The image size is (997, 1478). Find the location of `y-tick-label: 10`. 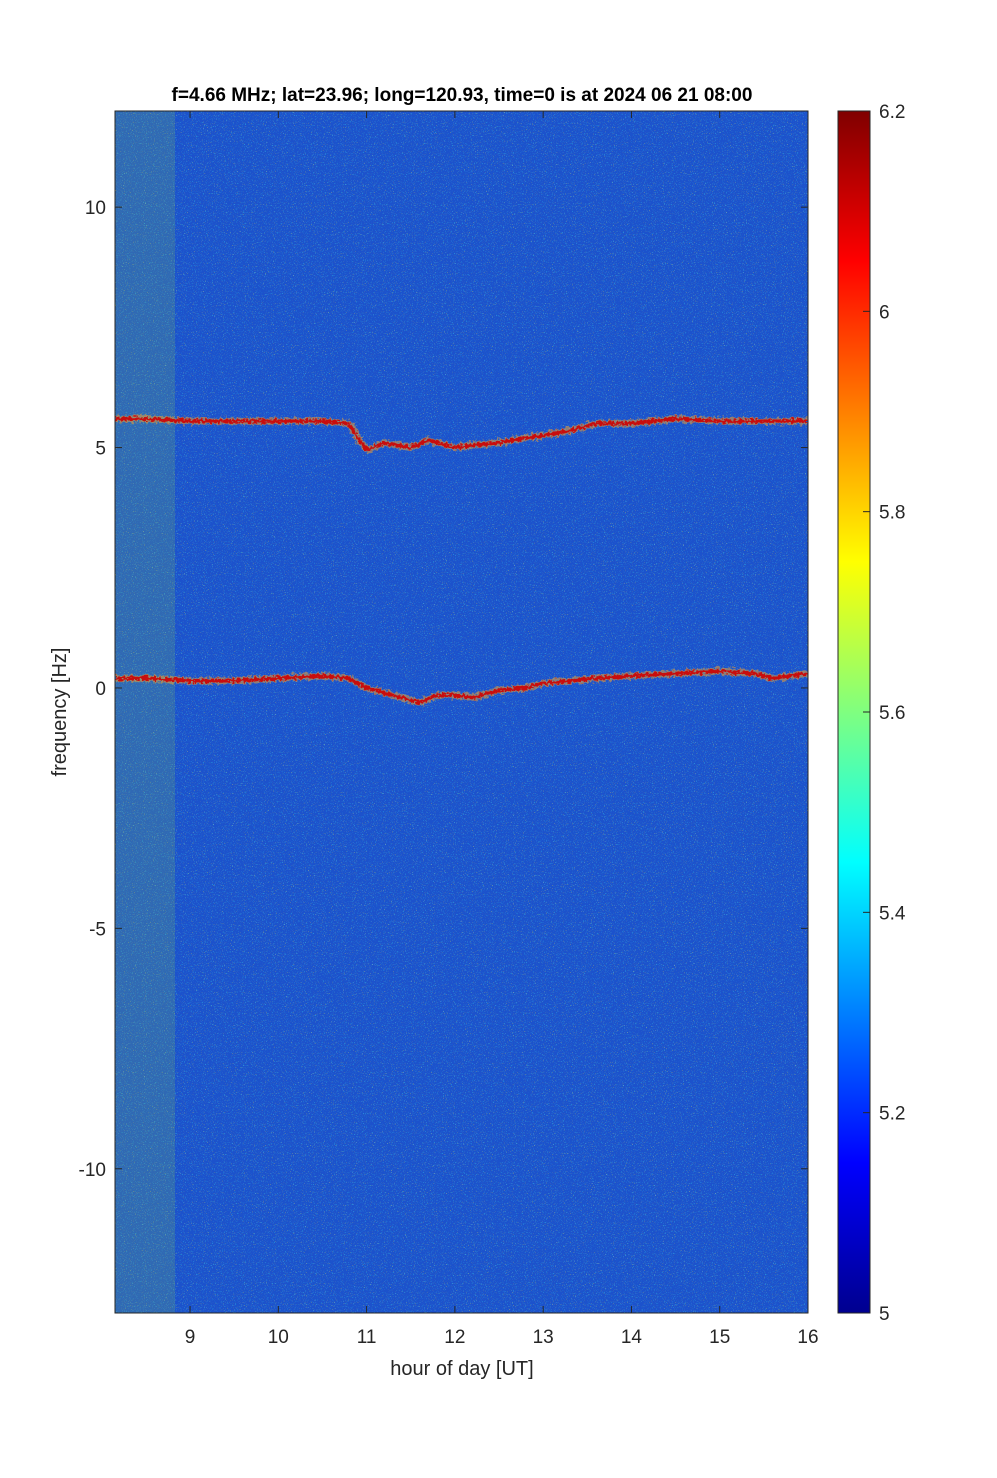

y-tick-label: 10 is located at coordinates (95, 208).